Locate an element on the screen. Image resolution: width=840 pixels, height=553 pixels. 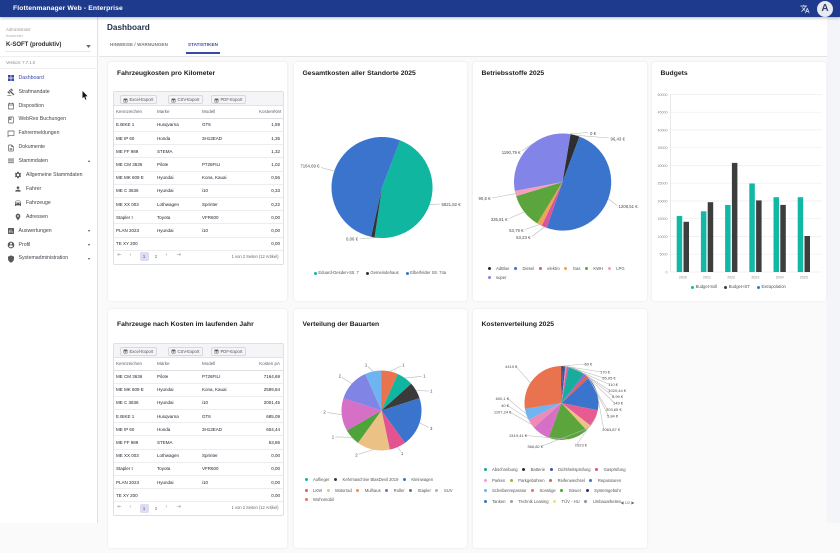
svg-text: 0,06 € is located at coordinates (352, 239).